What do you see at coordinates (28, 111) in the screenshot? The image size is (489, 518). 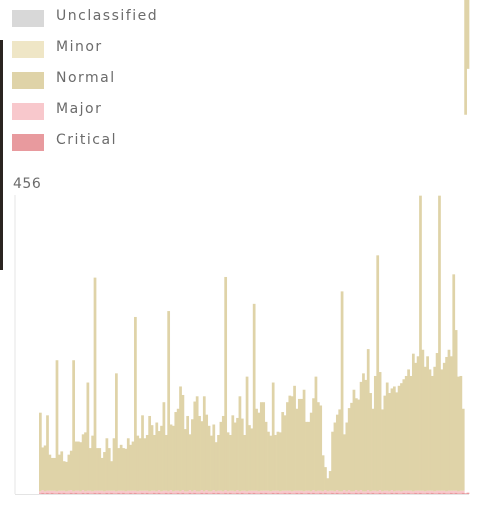 I see `legend-swatch-major` at bounding box center [28, 111].